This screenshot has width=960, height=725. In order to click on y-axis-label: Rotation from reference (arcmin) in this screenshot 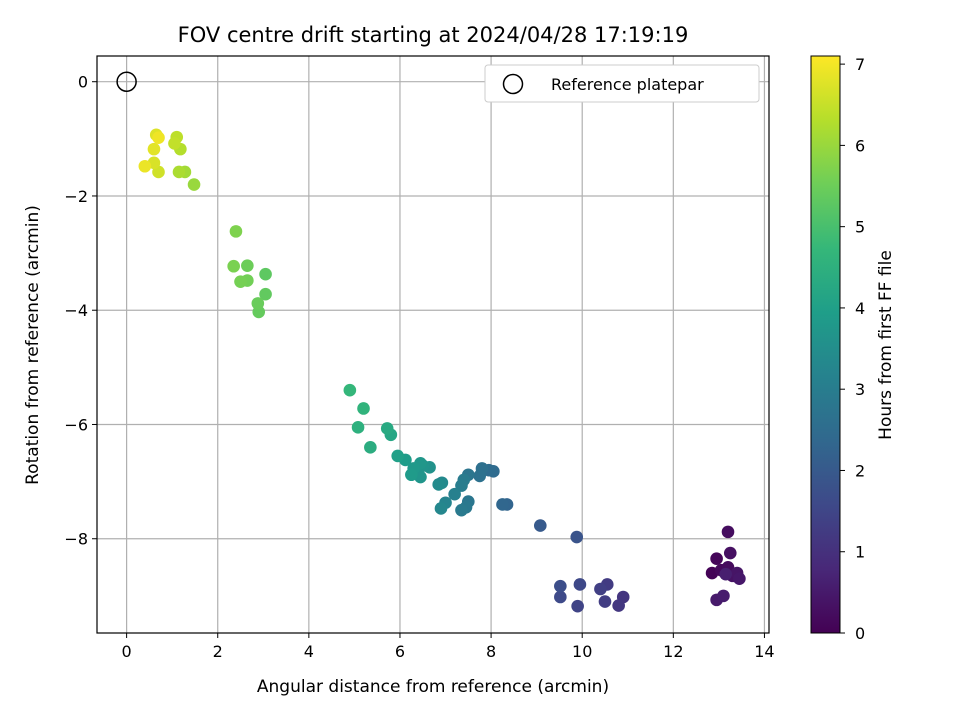, I will do `click(33, 345)`.